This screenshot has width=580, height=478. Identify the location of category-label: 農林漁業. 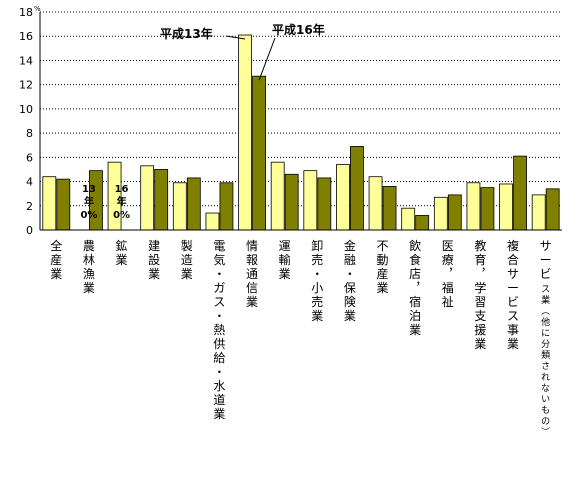
(89, 267).